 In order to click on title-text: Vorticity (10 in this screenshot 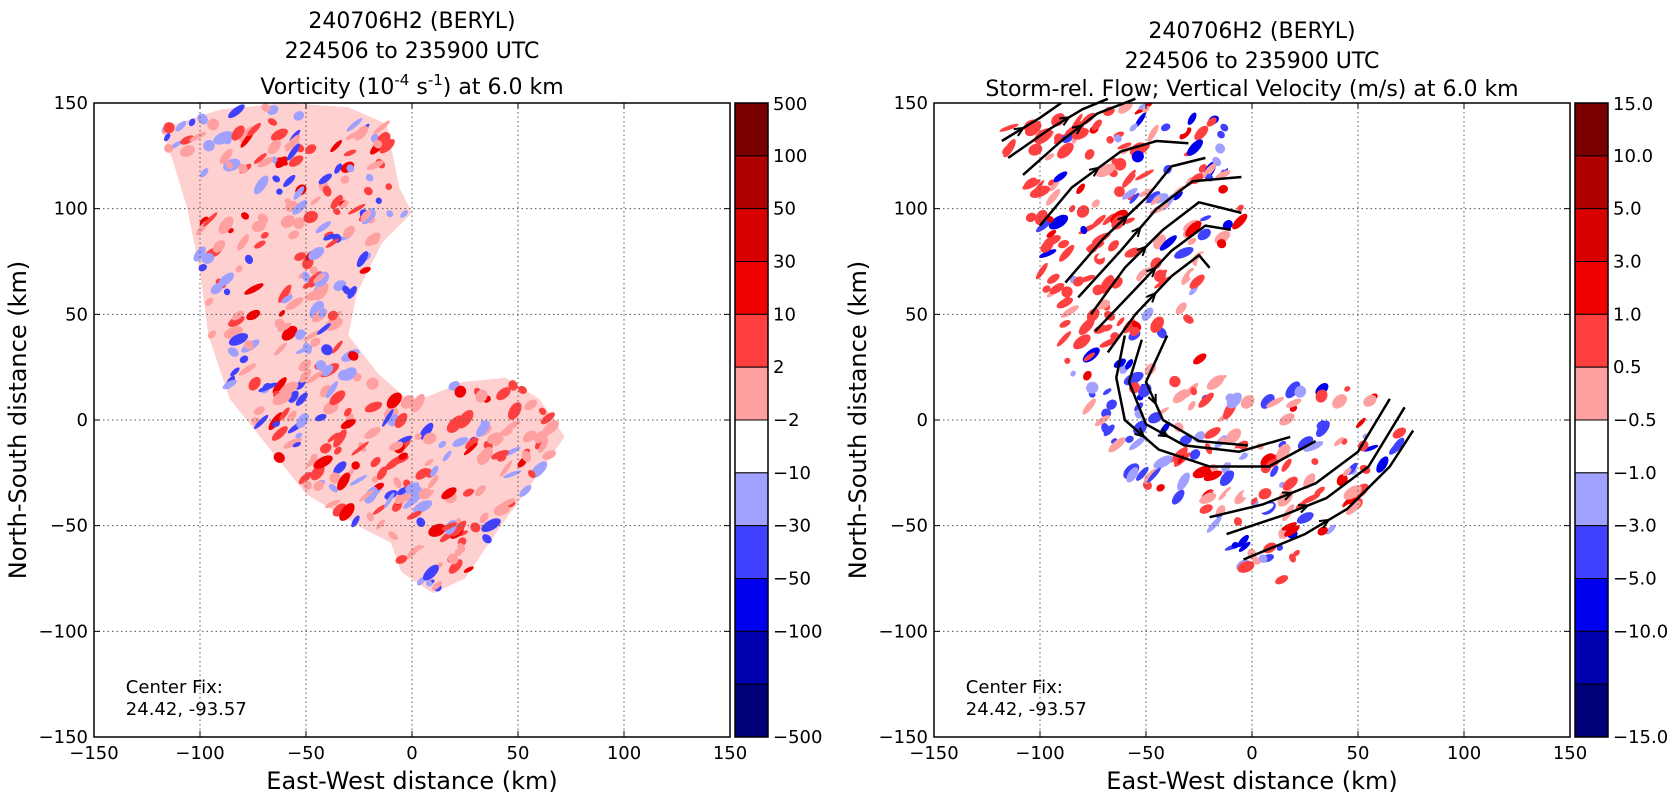, I will do `click(327, 87)`.